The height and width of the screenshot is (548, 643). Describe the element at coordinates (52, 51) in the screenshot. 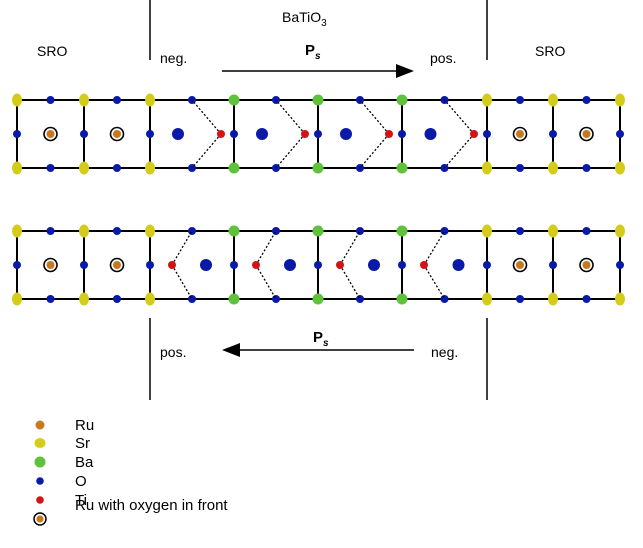

I see `sro-left-label: SRO` at that location.